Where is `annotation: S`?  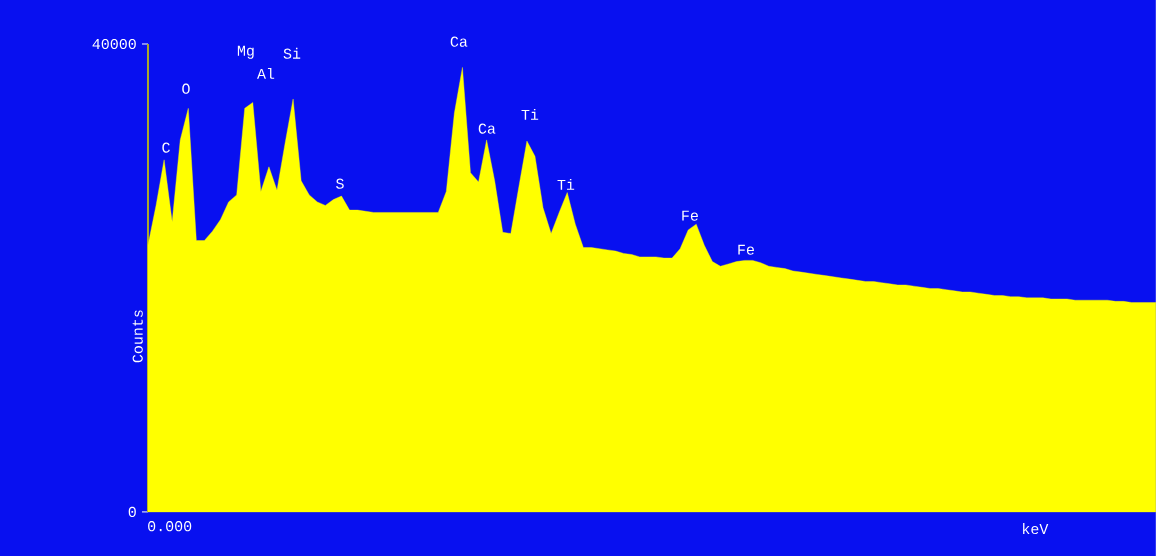
annotation: S is located at coordinates (340, 183).